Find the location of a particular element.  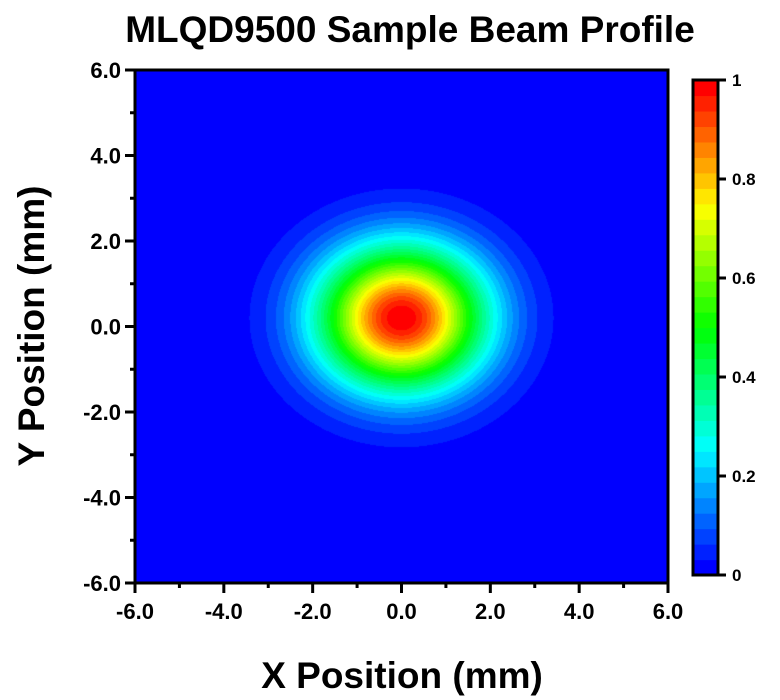

y-tick-label: -2.0 is located at coordinates (102, 412).